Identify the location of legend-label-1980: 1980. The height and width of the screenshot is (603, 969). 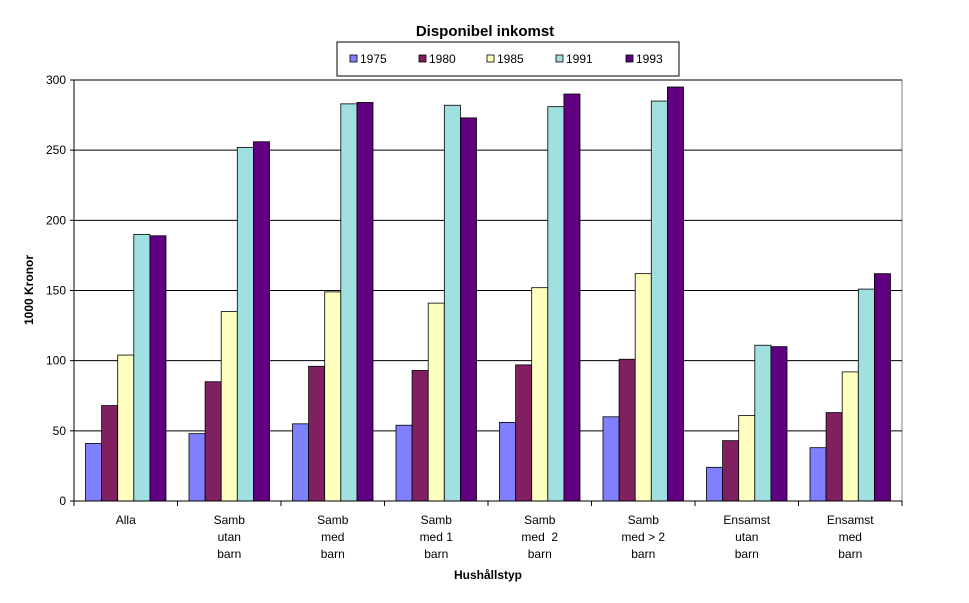
(442, 59).